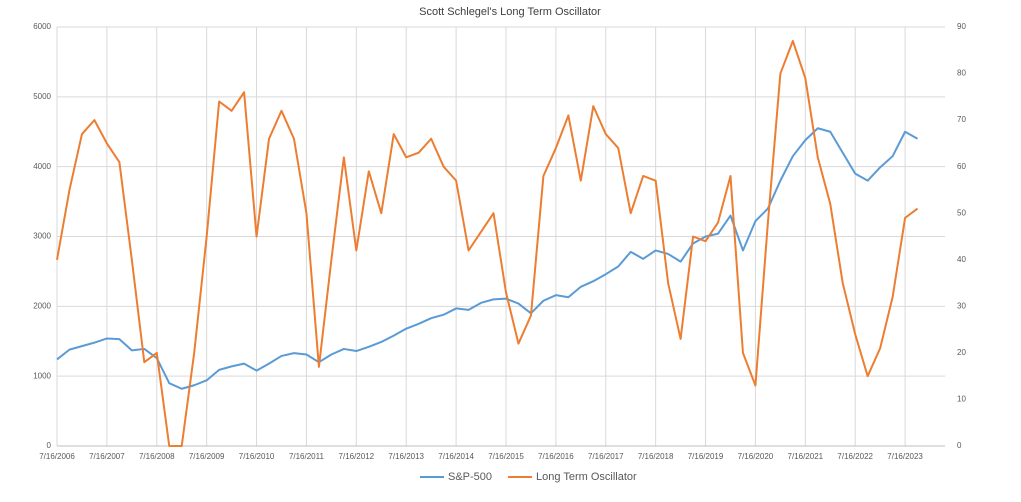  I want to click on chart-title: Scott Schlegel's Long Term Oscillator, so click(510, 12).